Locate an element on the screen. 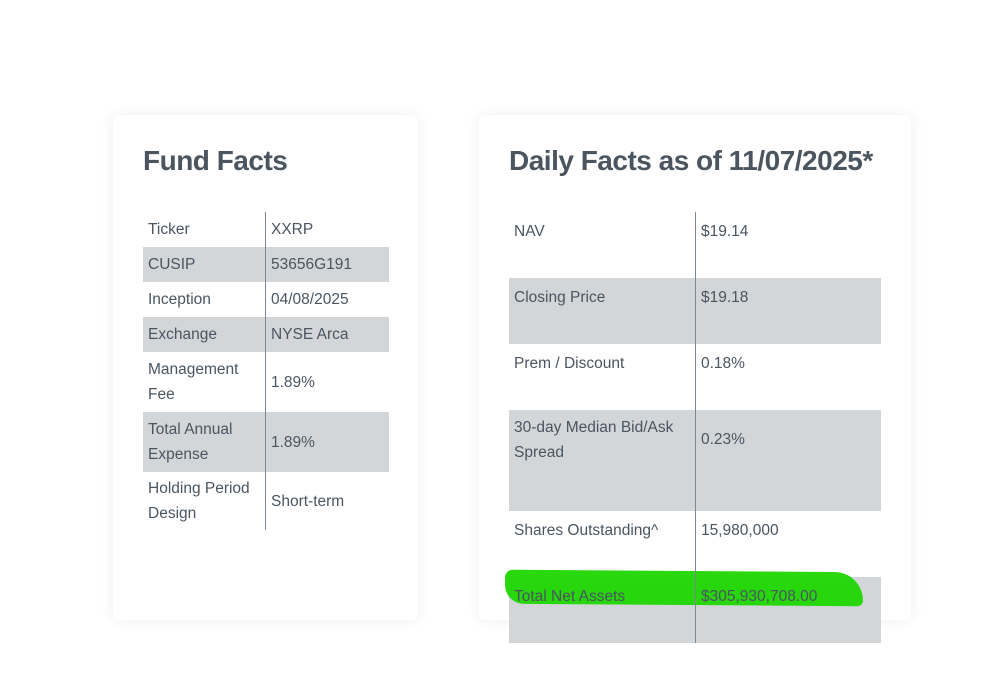  table-row: NAV $19.14 is located at coordinates (695, 245).